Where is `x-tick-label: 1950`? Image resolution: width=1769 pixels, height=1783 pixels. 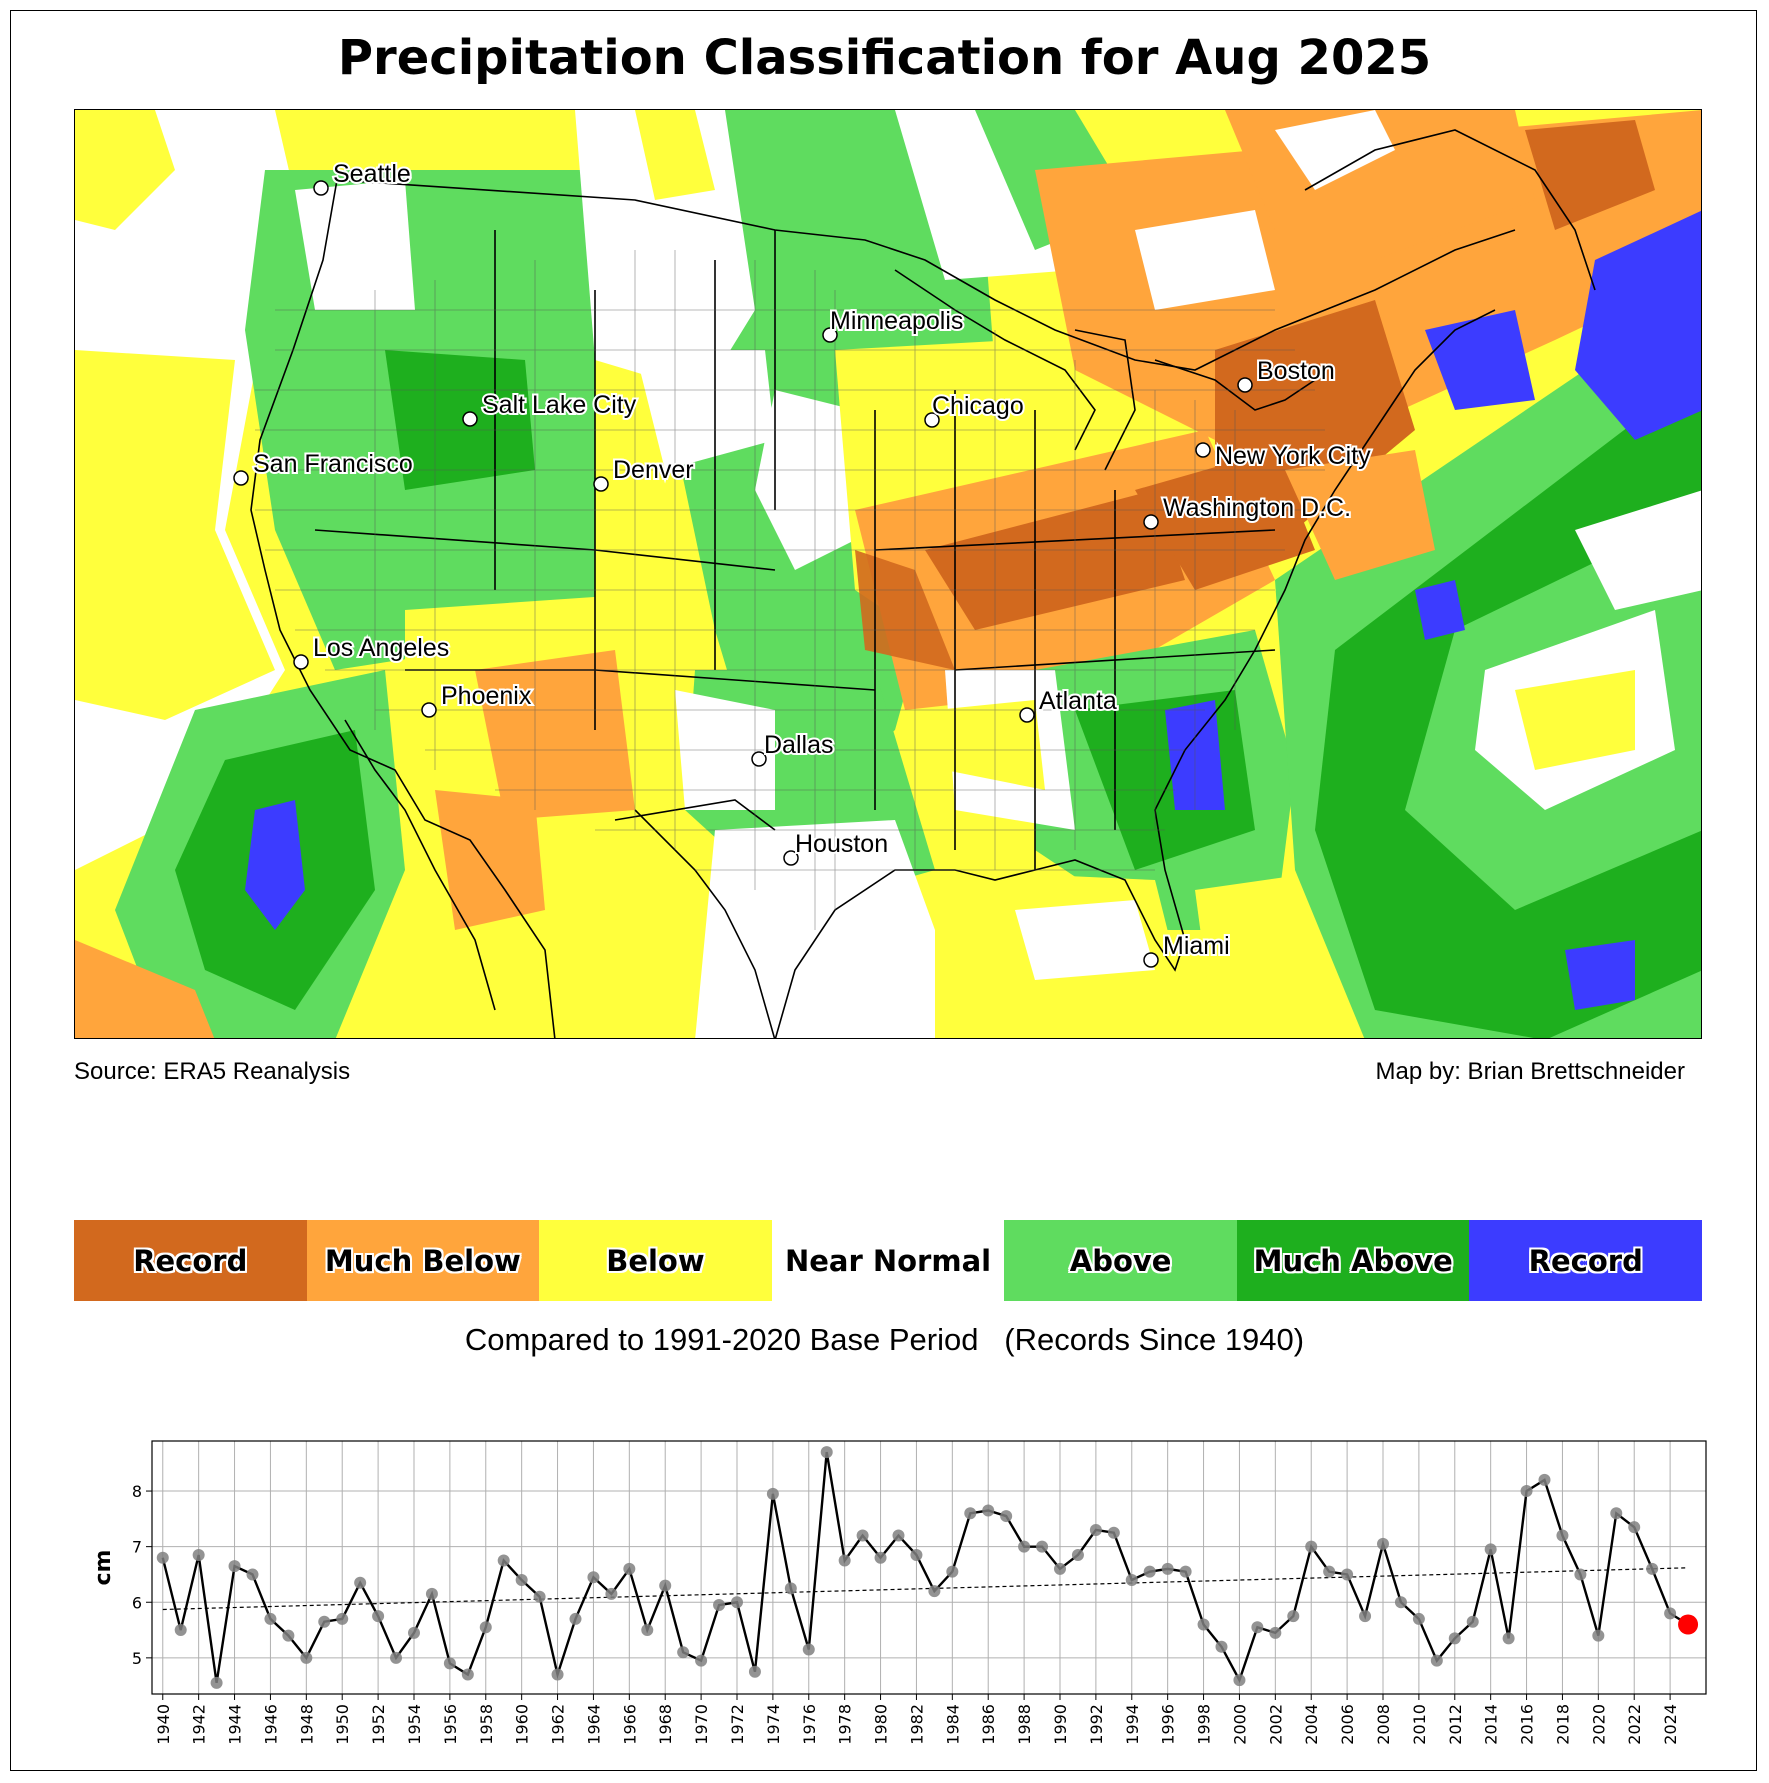
x-tick-label: 1950 is located at coordinates (342, 1724).